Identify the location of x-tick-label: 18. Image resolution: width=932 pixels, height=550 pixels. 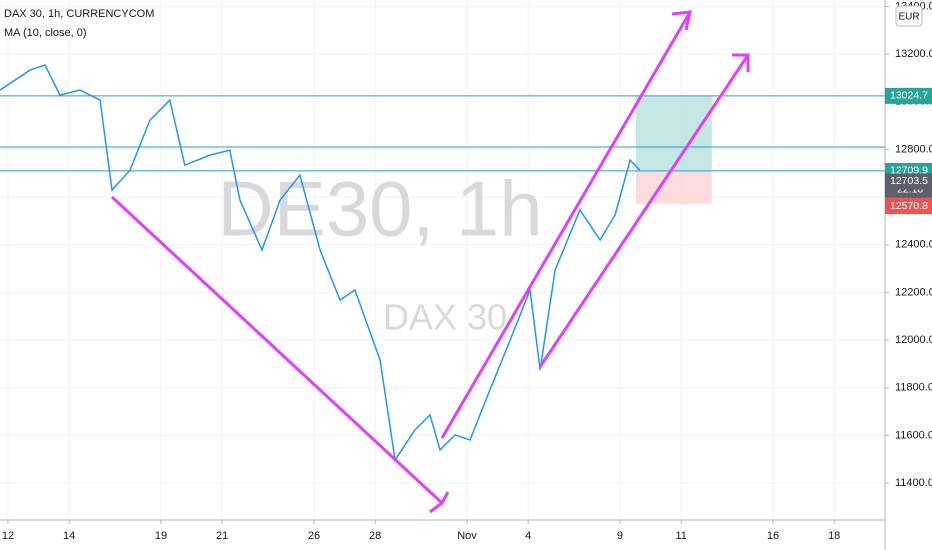
(834, 536).